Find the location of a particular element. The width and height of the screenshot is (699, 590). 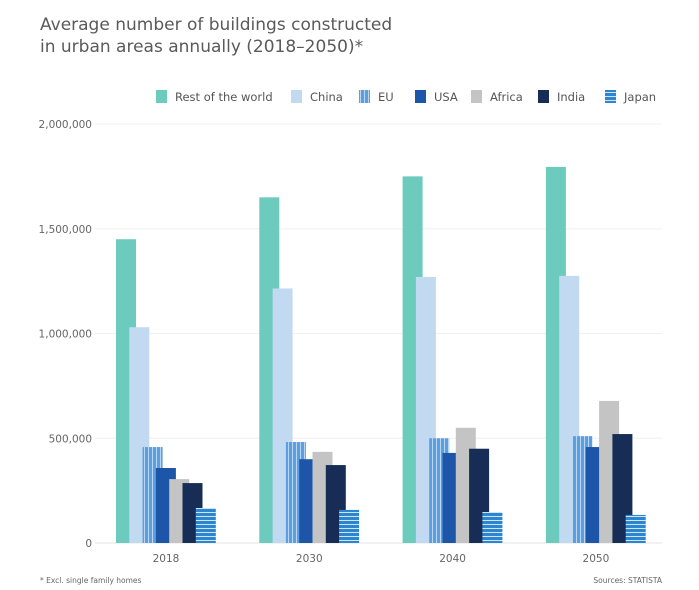

bar-japan-2040 is located at coordinates (492, 527).